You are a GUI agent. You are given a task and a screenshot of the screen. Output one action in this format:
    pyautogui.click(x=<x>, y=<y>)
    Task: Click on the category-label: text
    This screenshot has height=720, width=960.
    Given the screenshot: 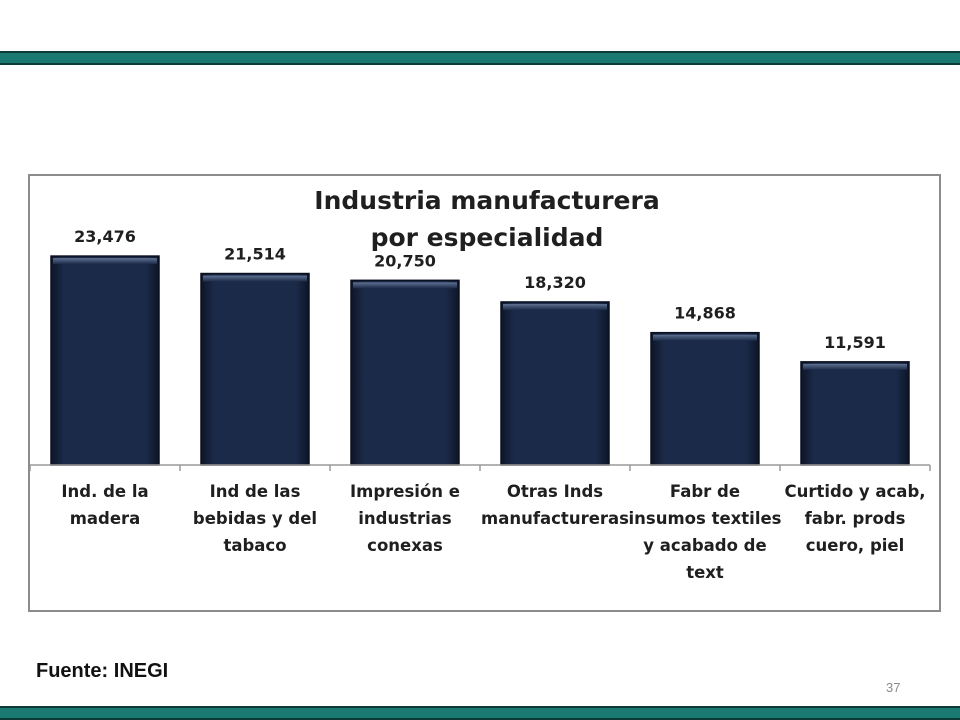 What is the action you would take?
    pyautogui.click(x=705, y=572)
    